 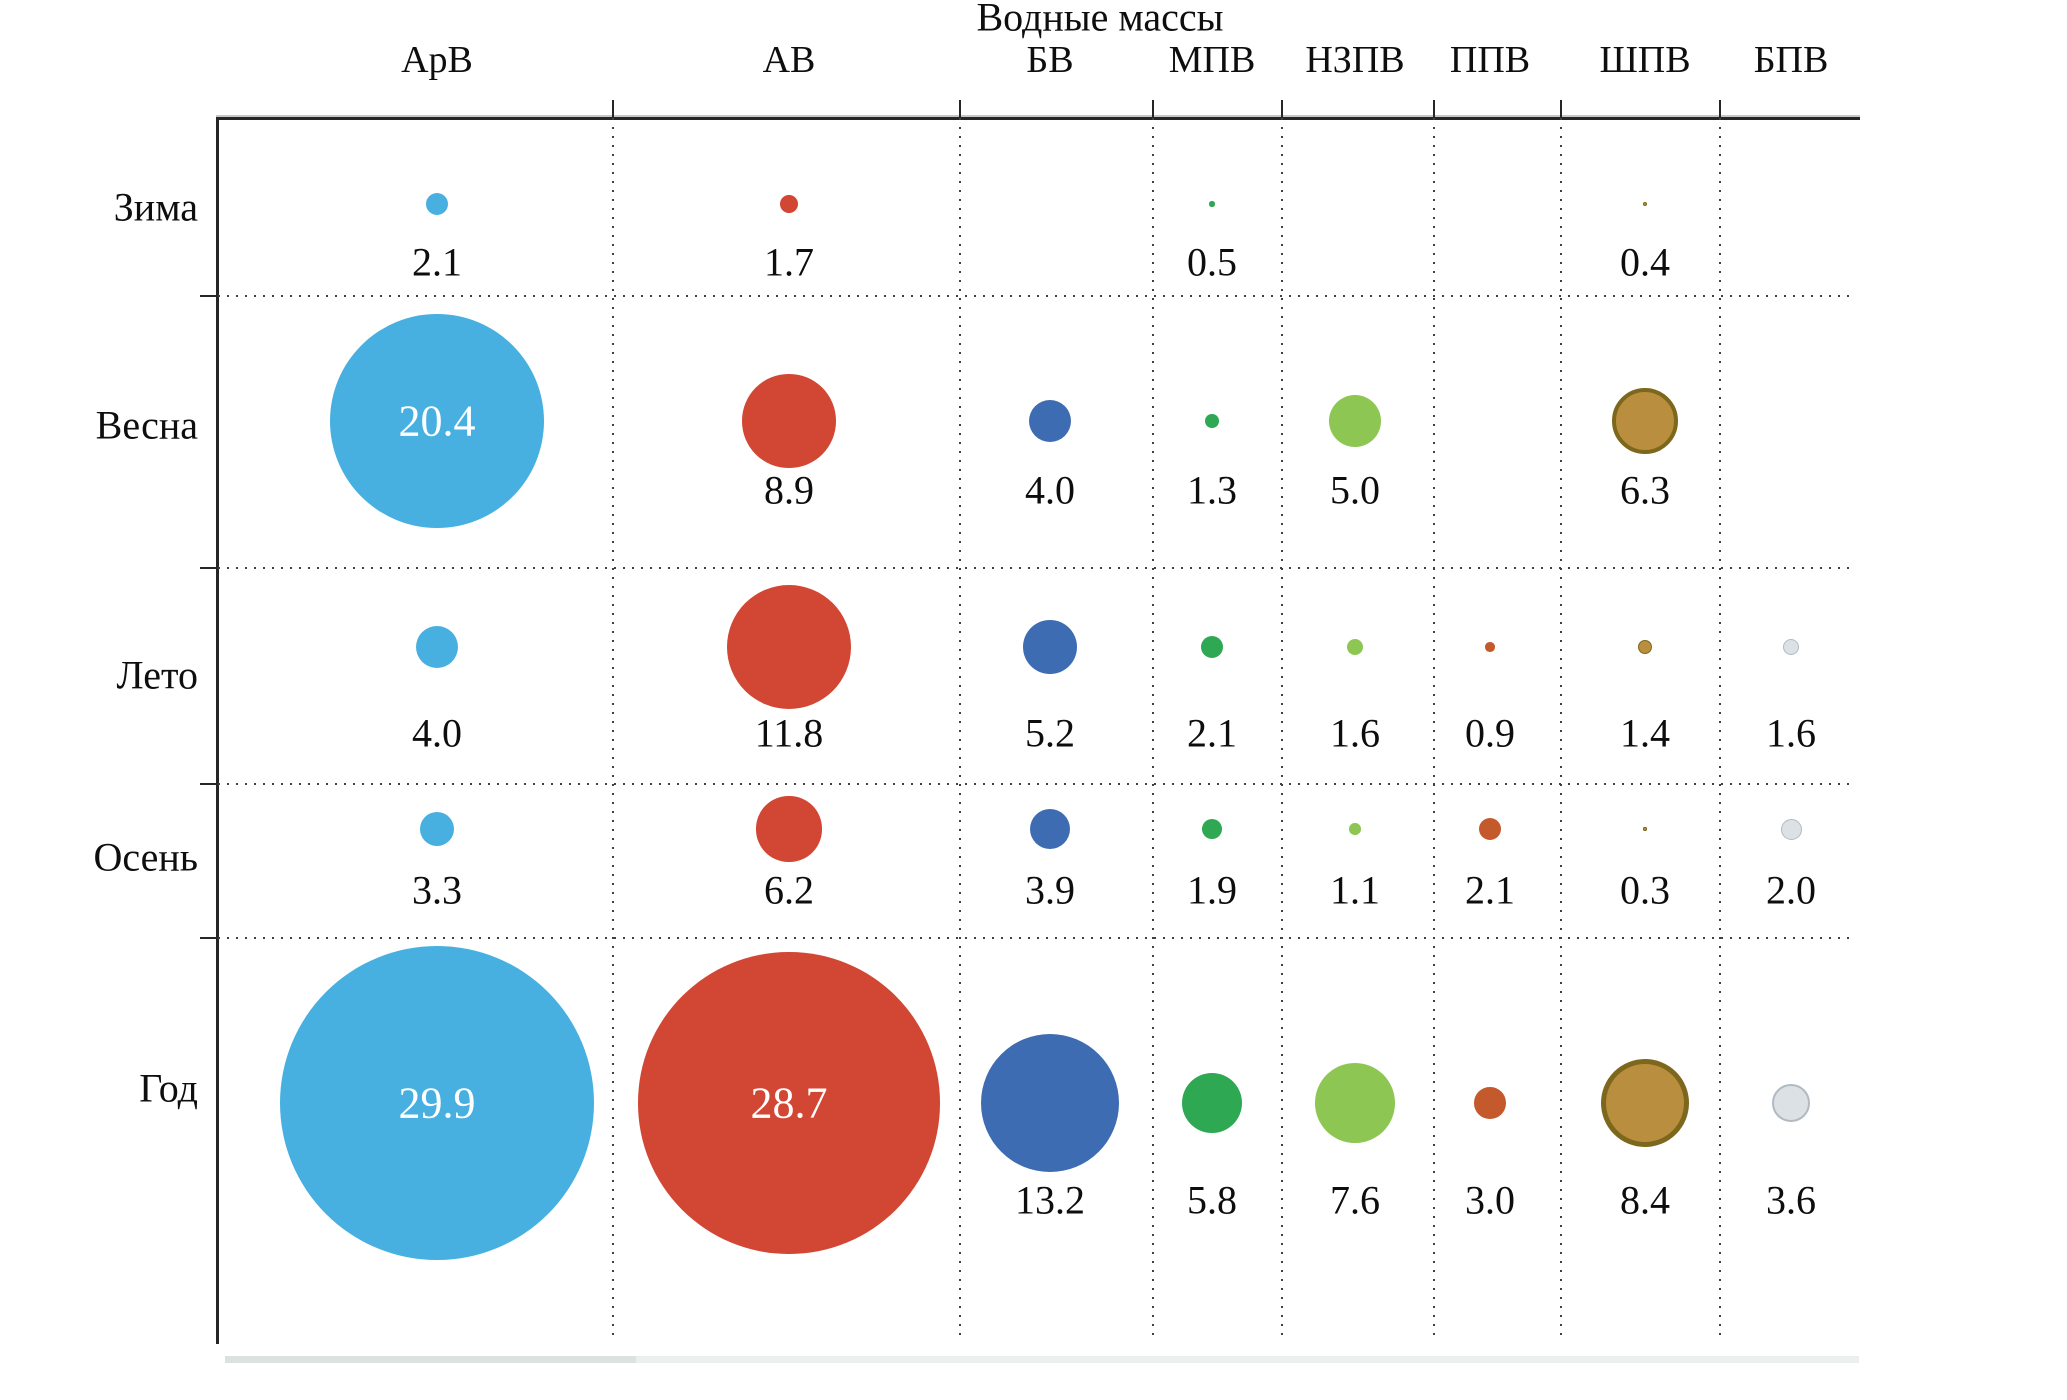 What do you see at coordinates (789, 647) in the screenshot?
I see `bubble-leto-av` at bounding box center [789, 647].